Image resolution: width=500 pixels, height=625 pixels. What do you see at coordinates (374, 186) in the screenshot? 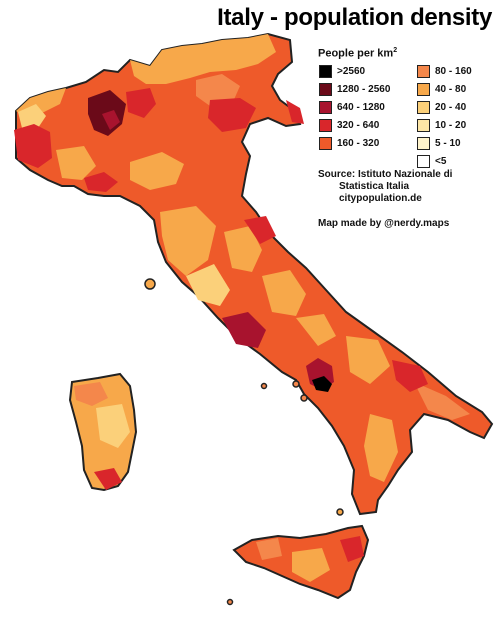
I see `source-line-2: Statistica Italia` at bounding box center [374, 186].